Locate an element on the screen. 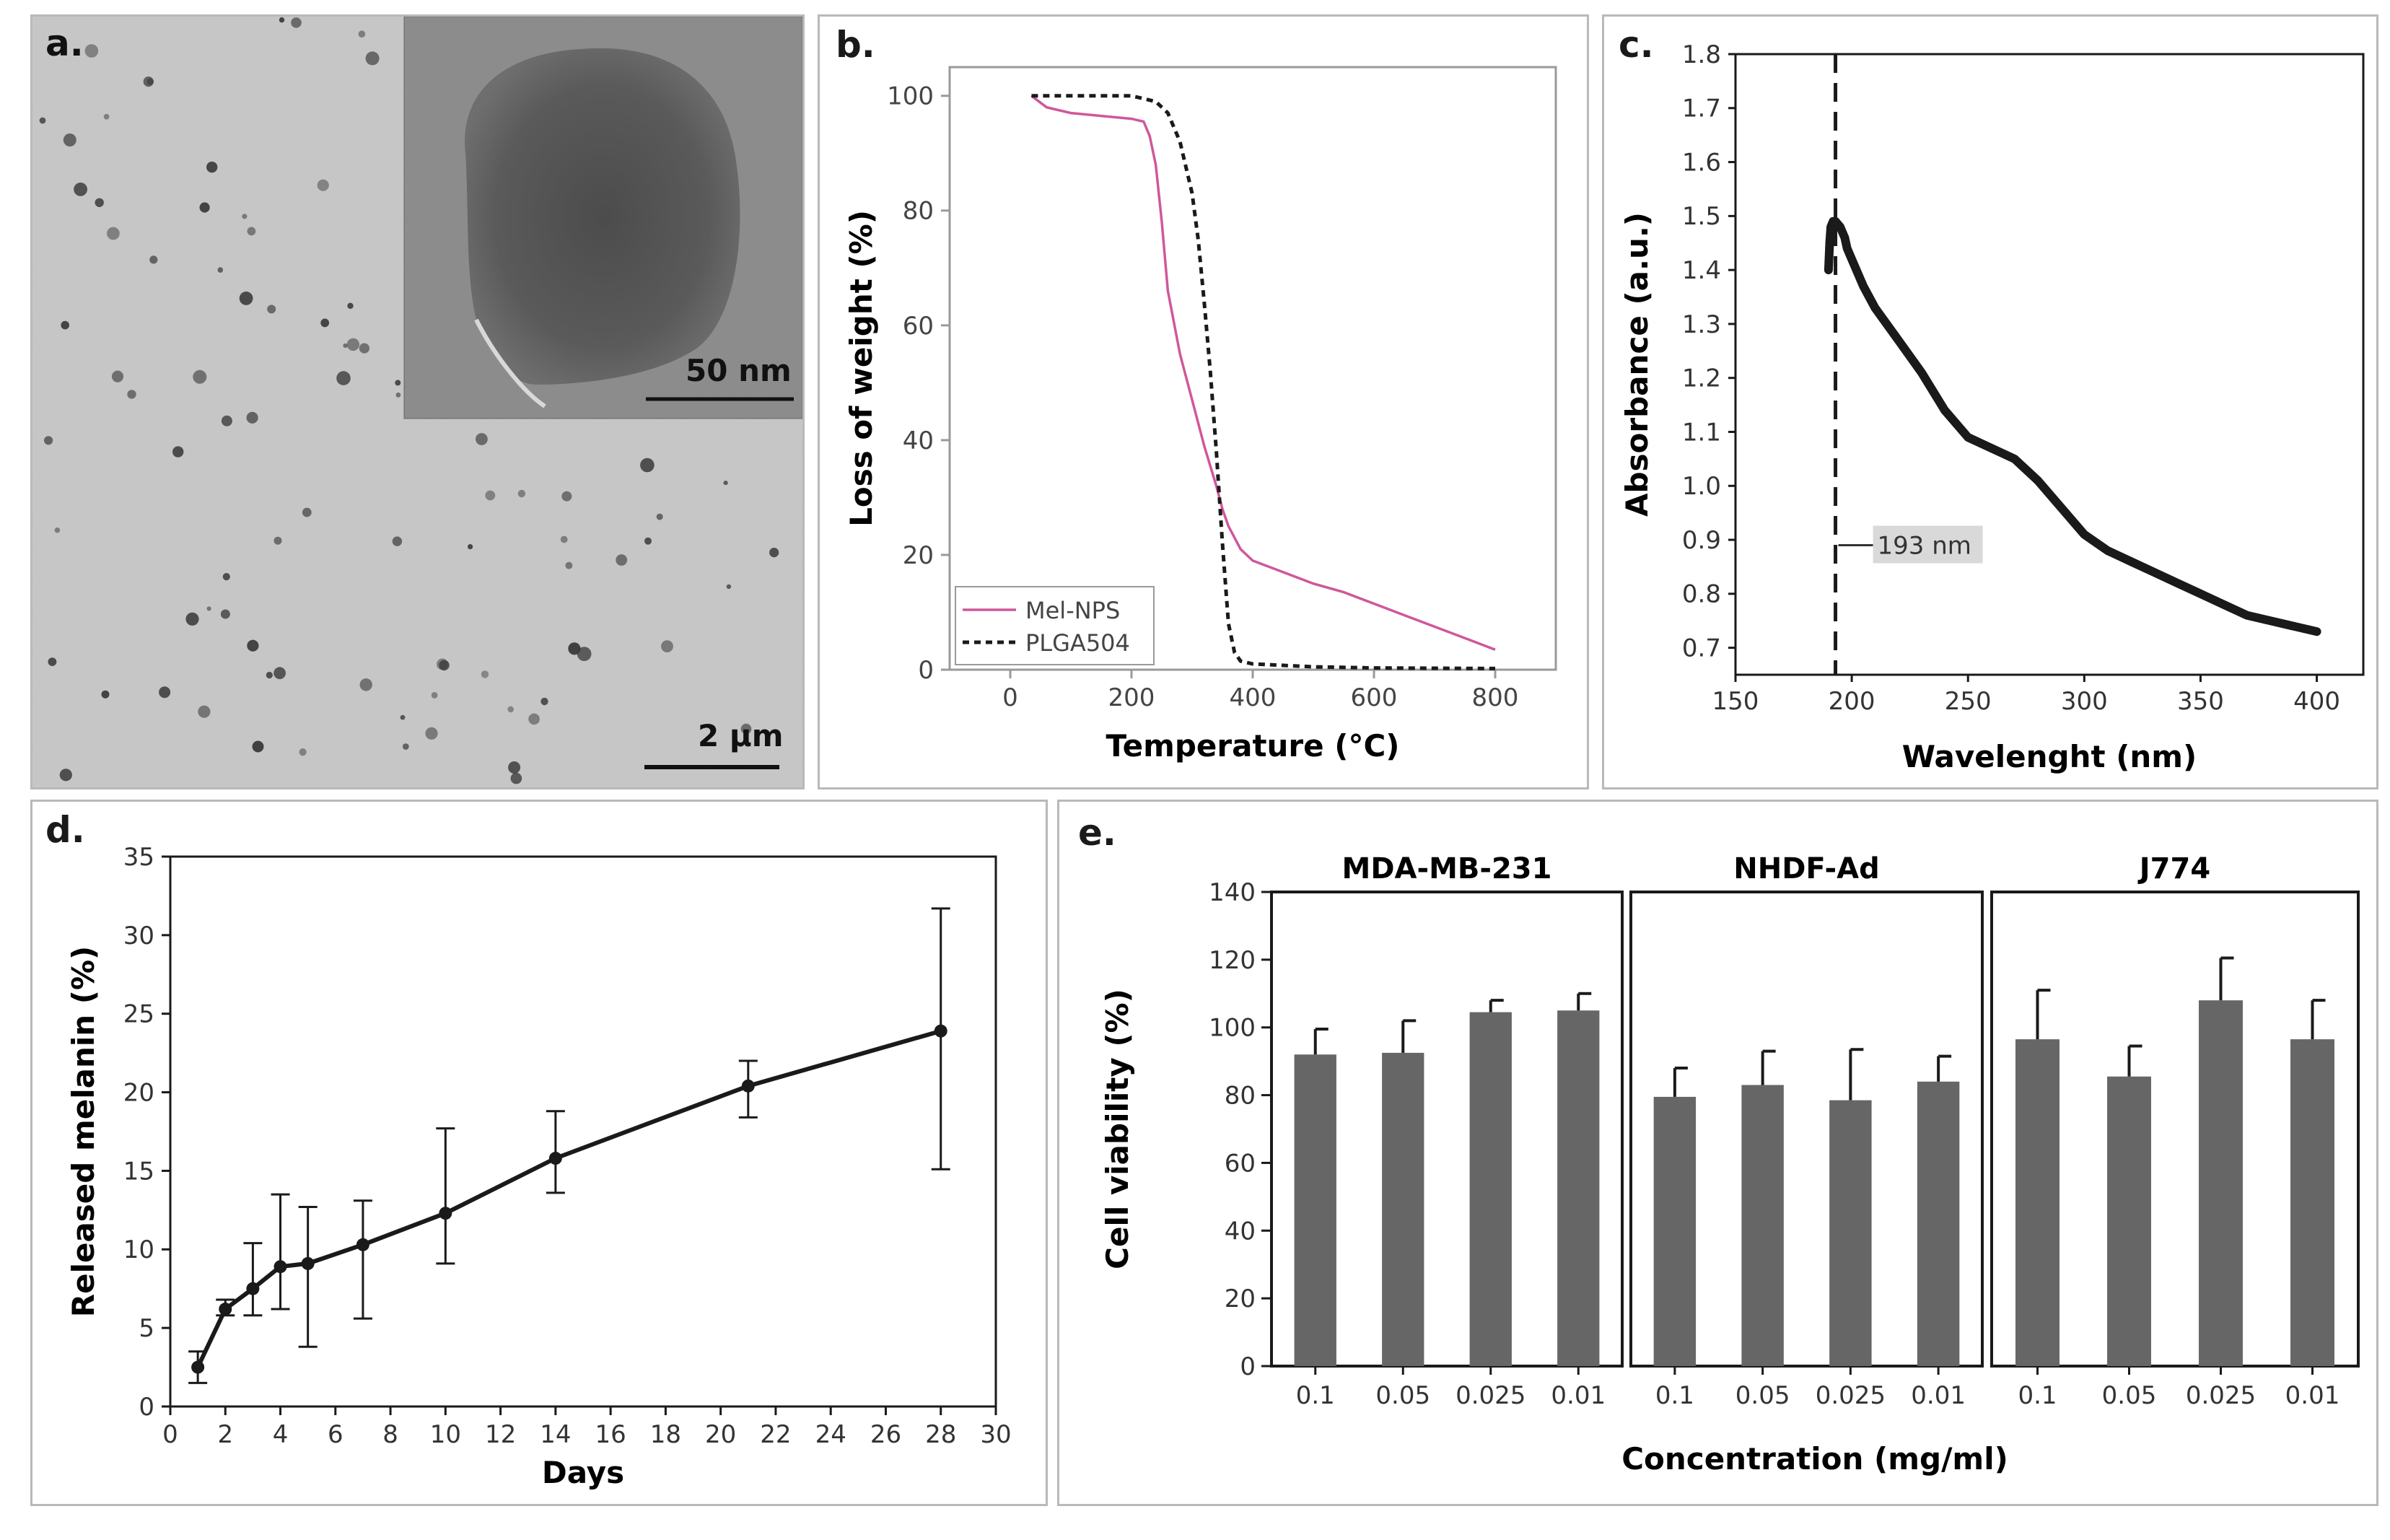  x-tick-label: 10 is located at coordinates (445, 1434).